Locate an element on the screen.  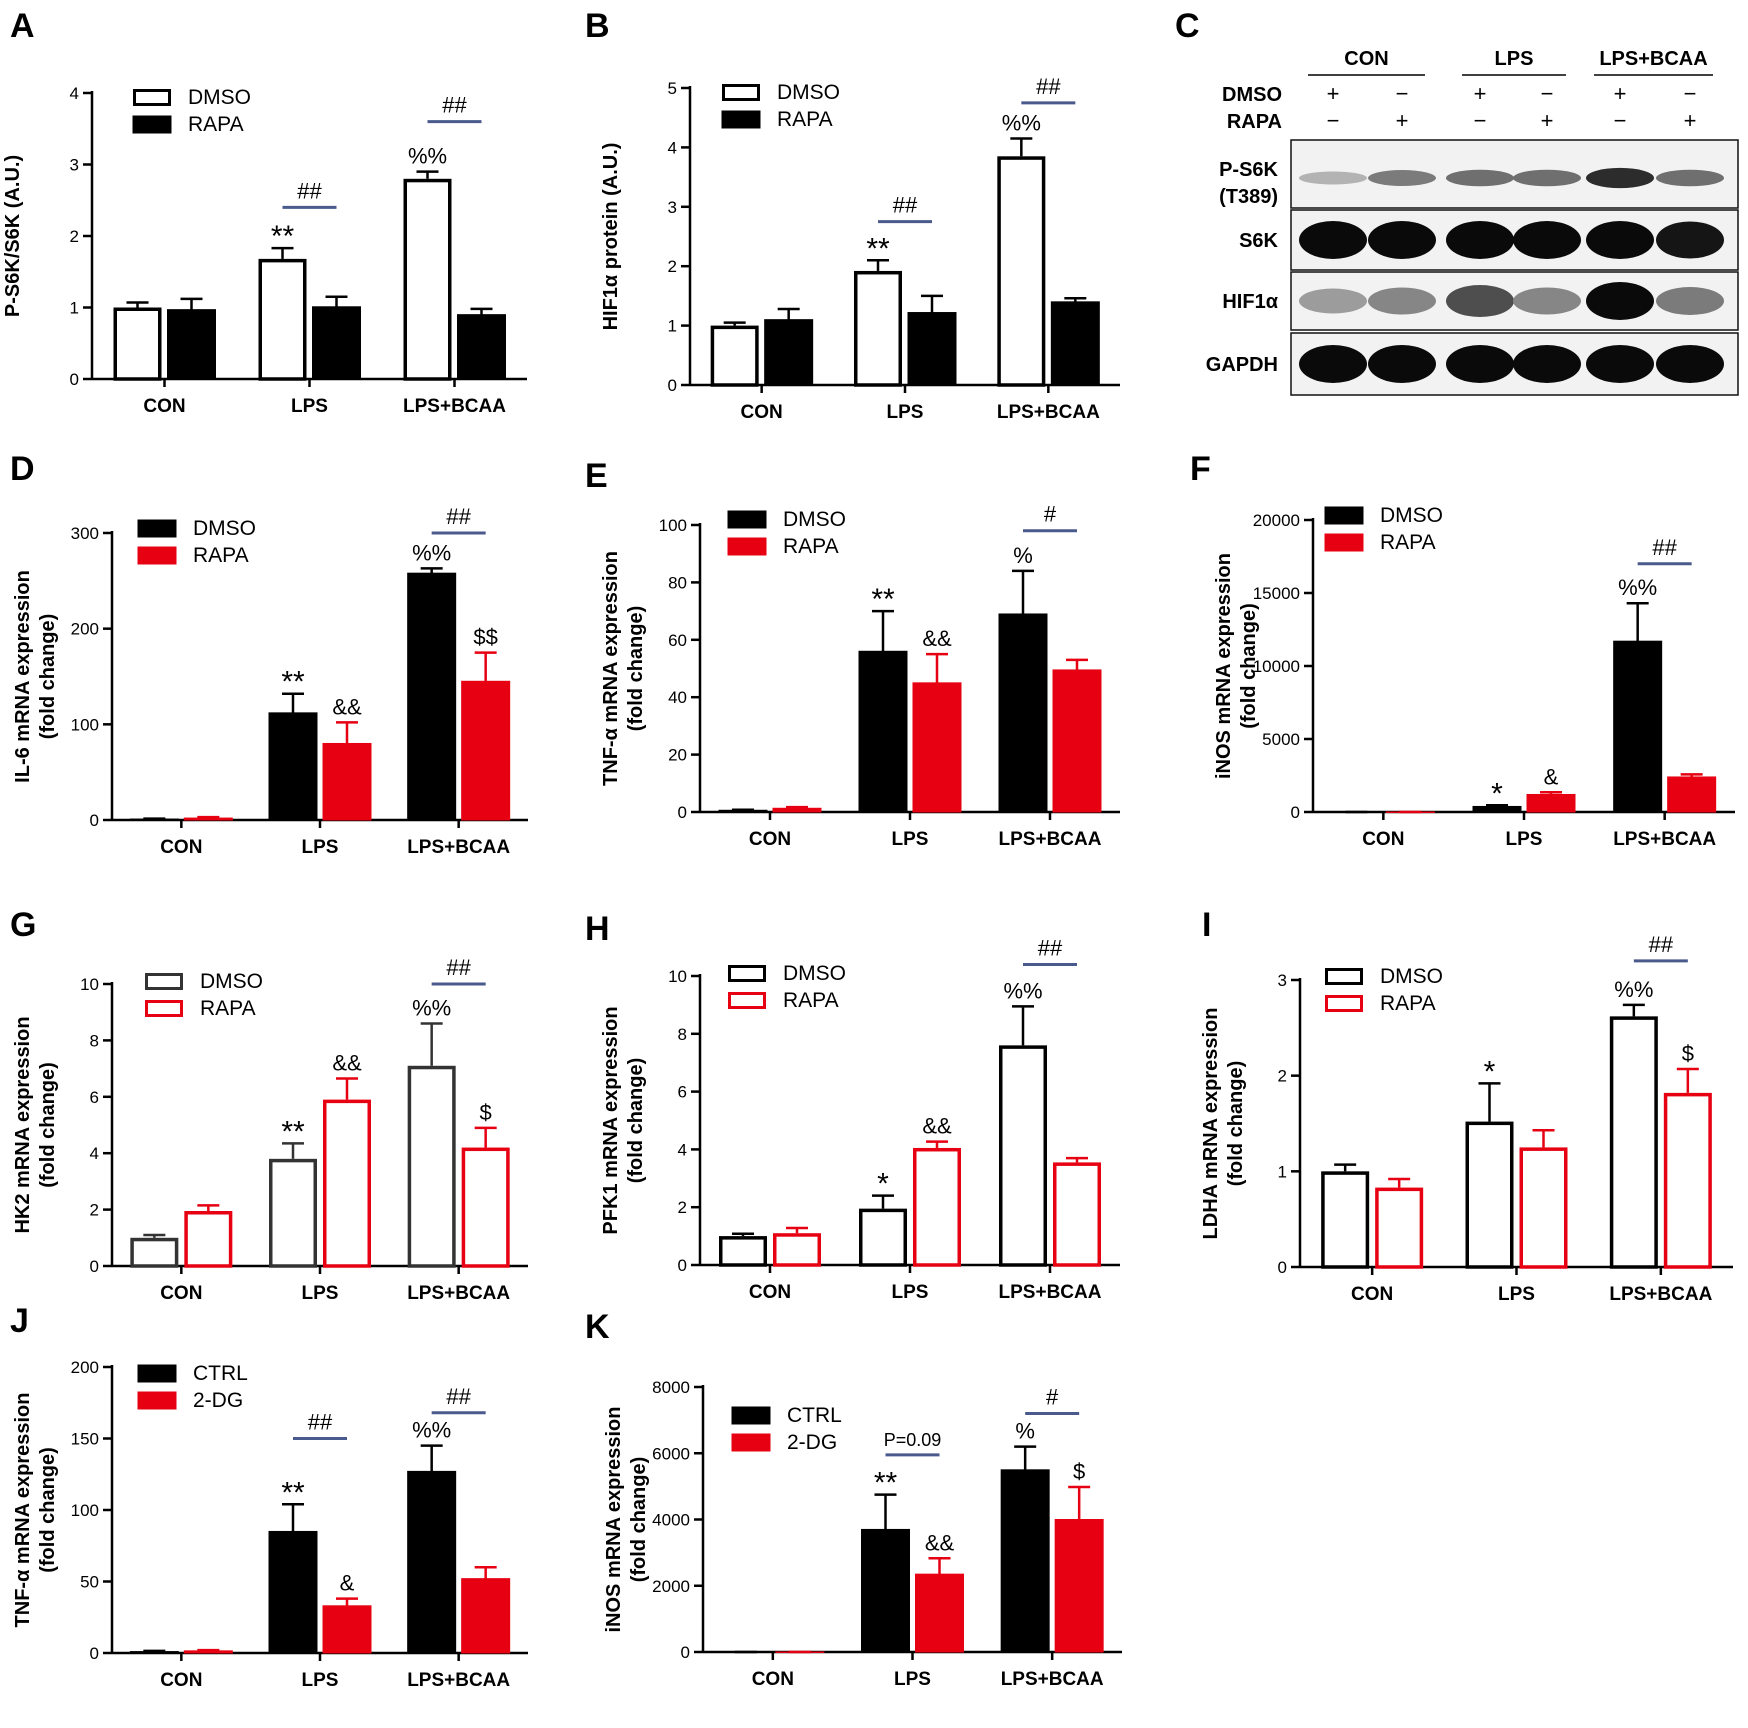
legend-label: 2-DG is located at coordinates (812, 1442).